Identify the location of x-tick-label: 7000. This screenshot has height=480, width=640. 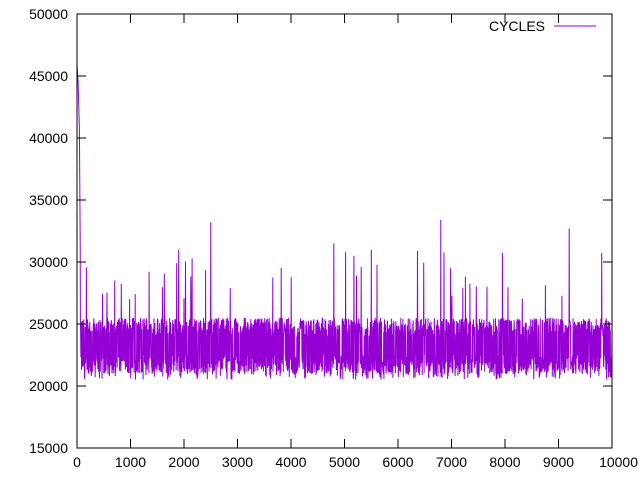
(451, 462).